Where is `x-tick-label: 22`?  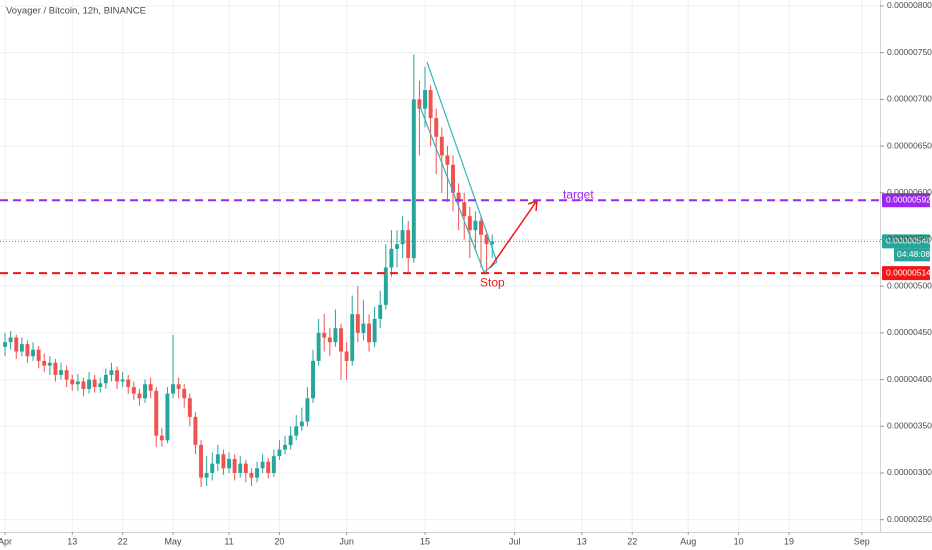
x-tick-label: 22 is located at coordinates (123, 541).